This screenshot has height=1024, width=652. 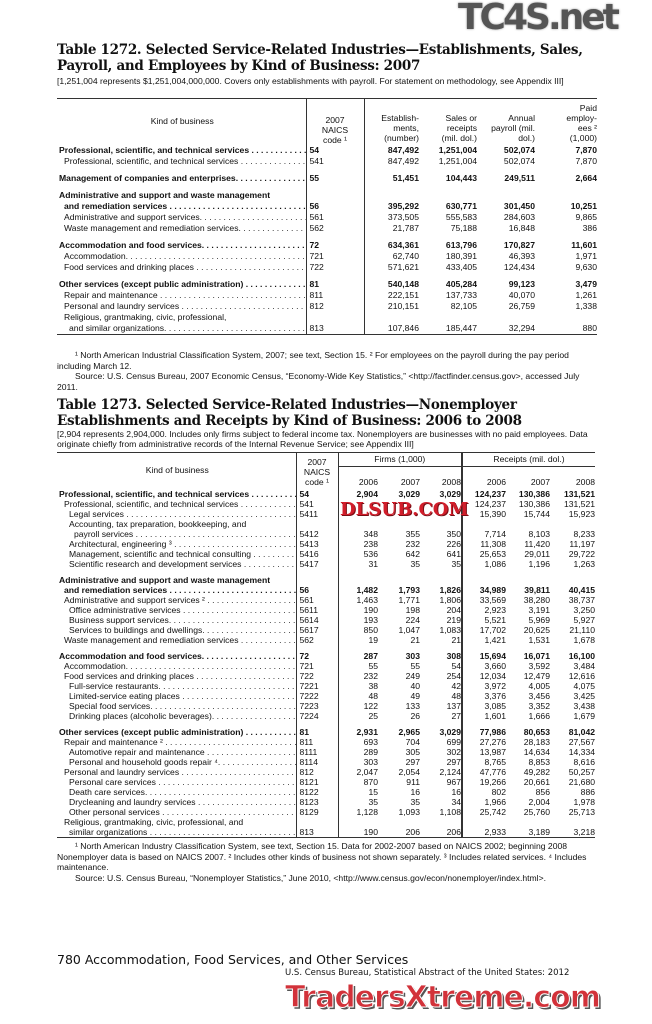 What do you see at coordinates (132, 244) in the screenshot?
I see `label-text: Accommodation and food services.` at bounding box center [132, 244].